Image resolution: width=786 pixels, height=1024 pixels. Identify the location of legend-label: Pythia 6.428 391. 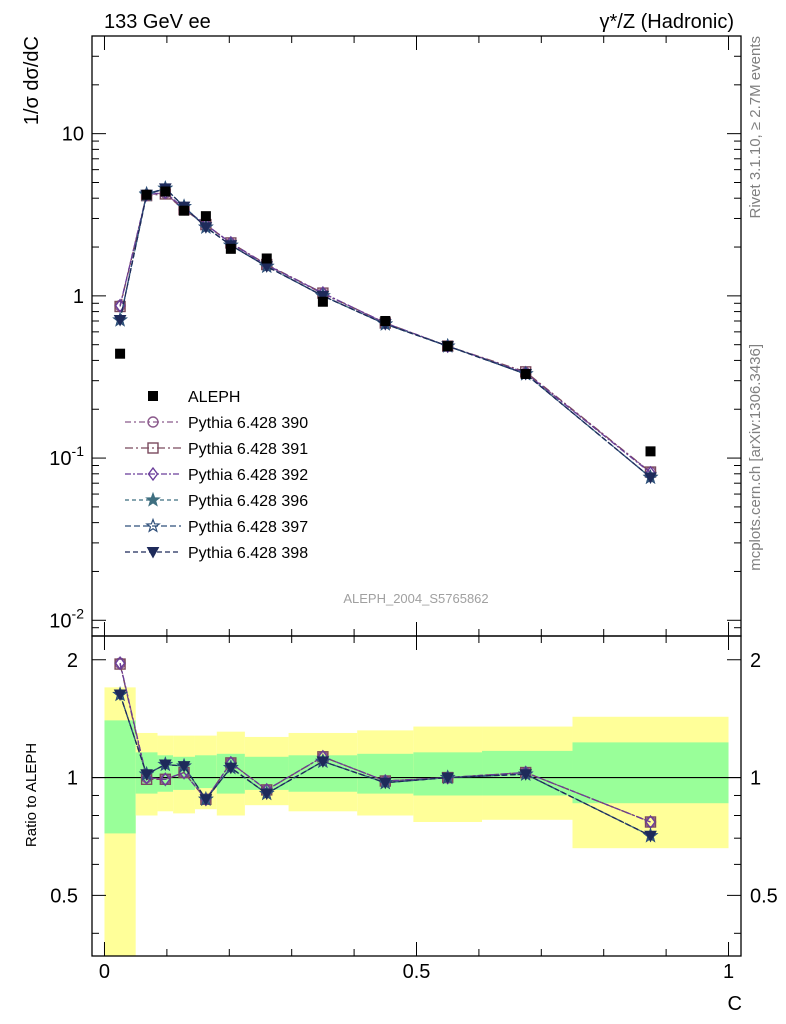
(248, 449).